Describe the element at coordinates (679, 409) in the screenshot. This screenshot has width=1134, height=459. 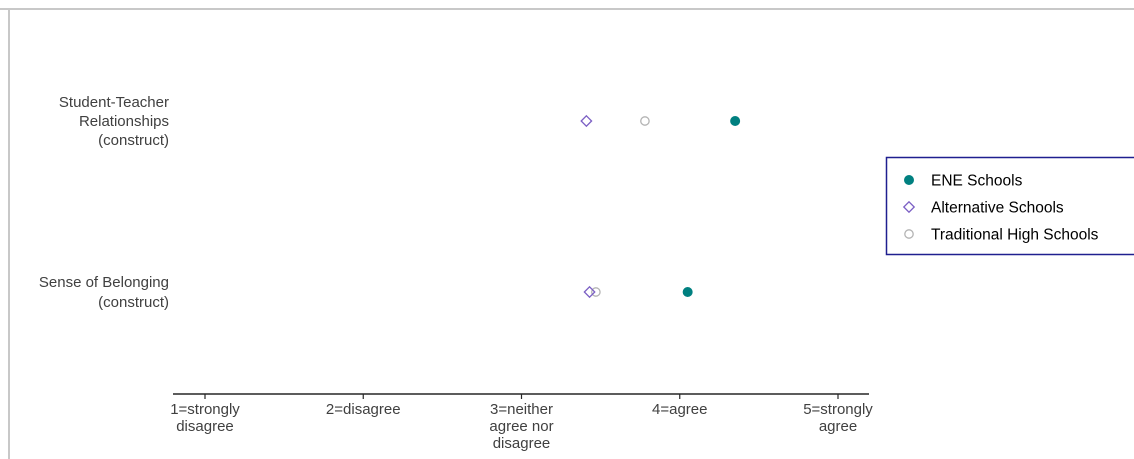
I see `x-tick-label: 4=agree` at that location.